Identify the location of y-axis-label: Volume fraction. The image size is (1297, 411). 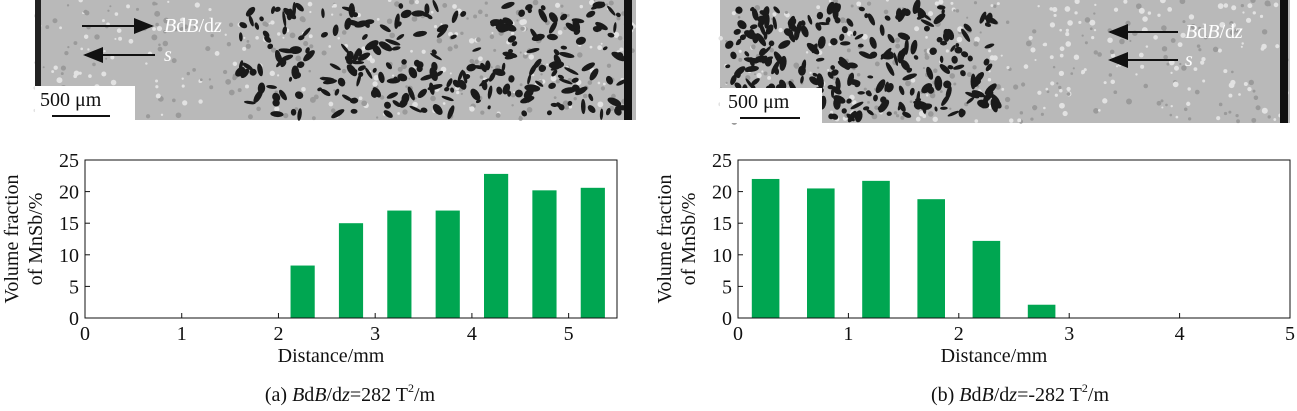
(665, 238).